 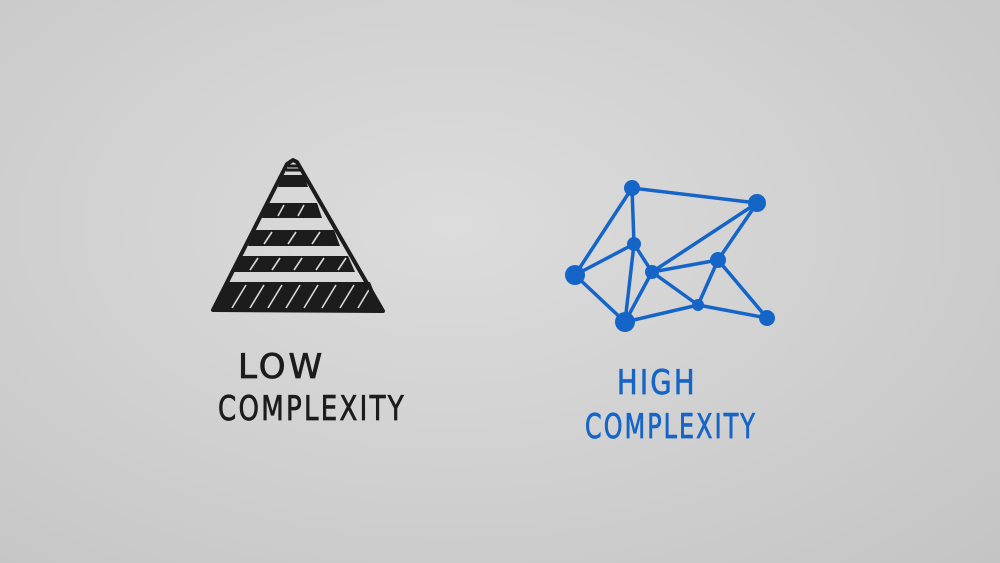 I want to click on pyramid-hatching, so click(x=301, y=256).